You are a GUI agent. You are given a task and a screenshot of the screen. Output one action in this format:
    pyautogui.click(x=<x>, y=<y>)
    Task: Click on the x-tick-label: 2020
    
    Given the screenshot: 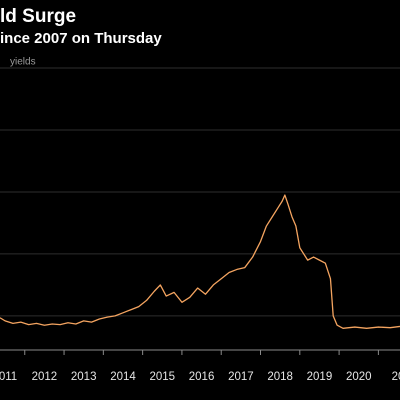 What is the action you would take?
    pyautogui.click(x=359, y=377)
    